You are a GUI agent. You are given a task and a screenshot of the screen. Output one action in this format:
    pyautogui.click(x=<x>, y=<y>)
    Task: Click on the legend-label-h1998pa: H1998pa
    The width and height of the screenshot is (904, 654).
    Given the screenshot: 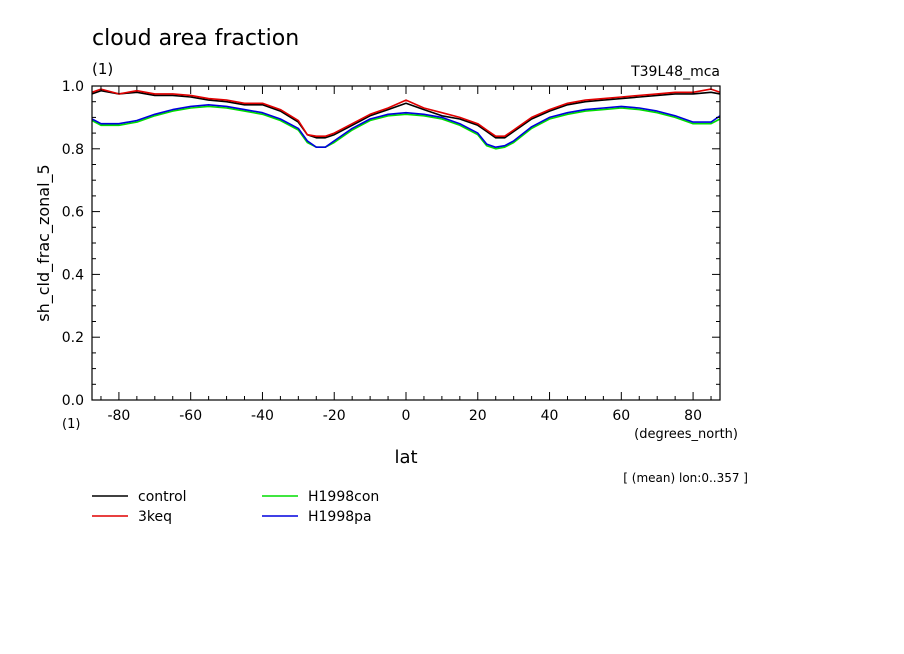 What is the action you would take?
    pyautogui.click(x=340, y=517)
    